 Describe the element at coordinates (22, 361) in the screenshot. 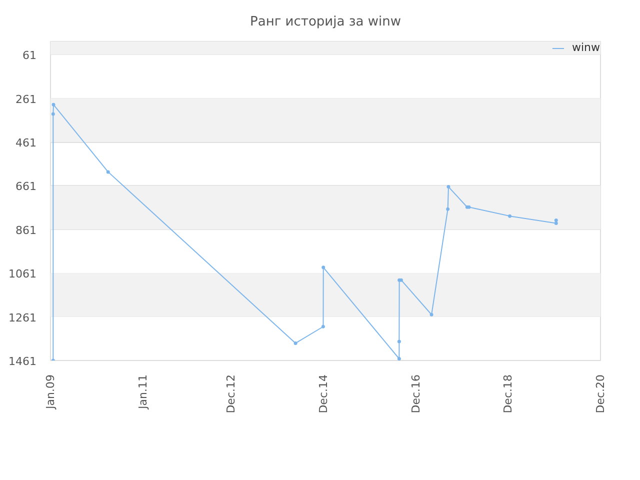

I see `y-tick-label: 1461` at that location.